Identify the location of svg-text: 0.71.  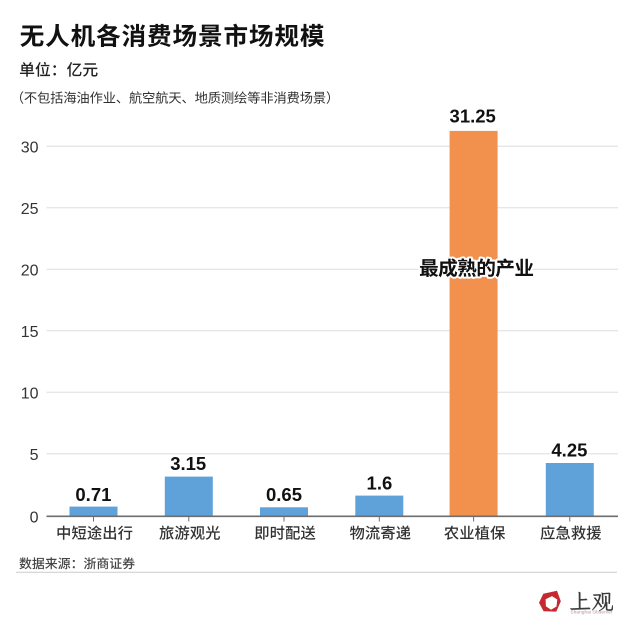
(93, 494).